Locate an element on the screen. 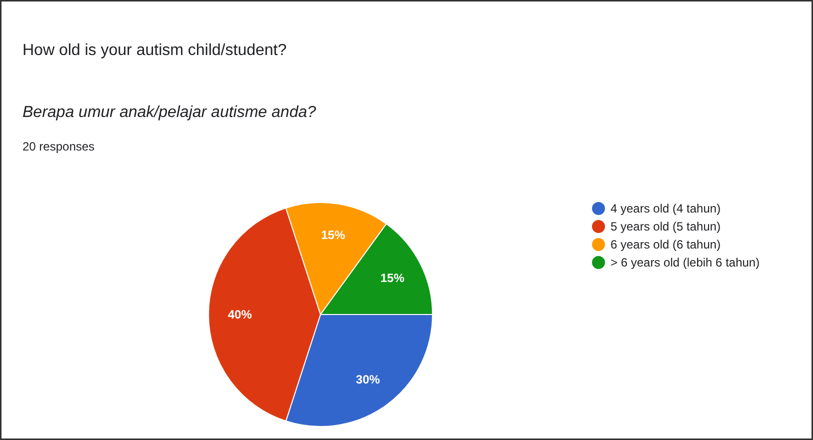  text: 20 responses is located at coordinates (58, 147).